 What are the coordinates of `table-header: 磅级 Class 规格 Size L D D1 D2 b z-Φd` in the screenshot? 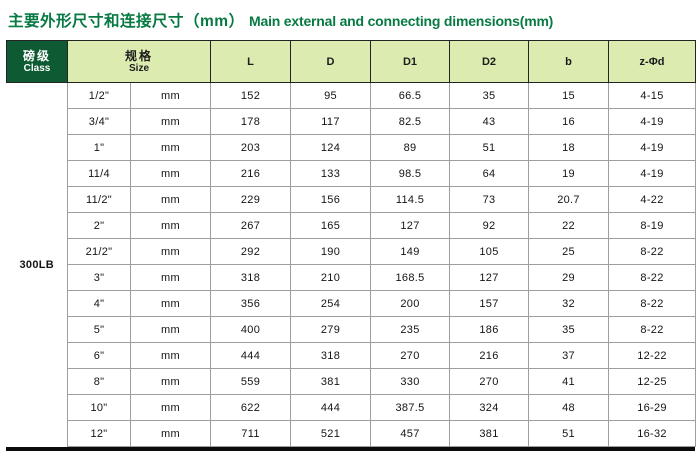 It's located at (351, 61).